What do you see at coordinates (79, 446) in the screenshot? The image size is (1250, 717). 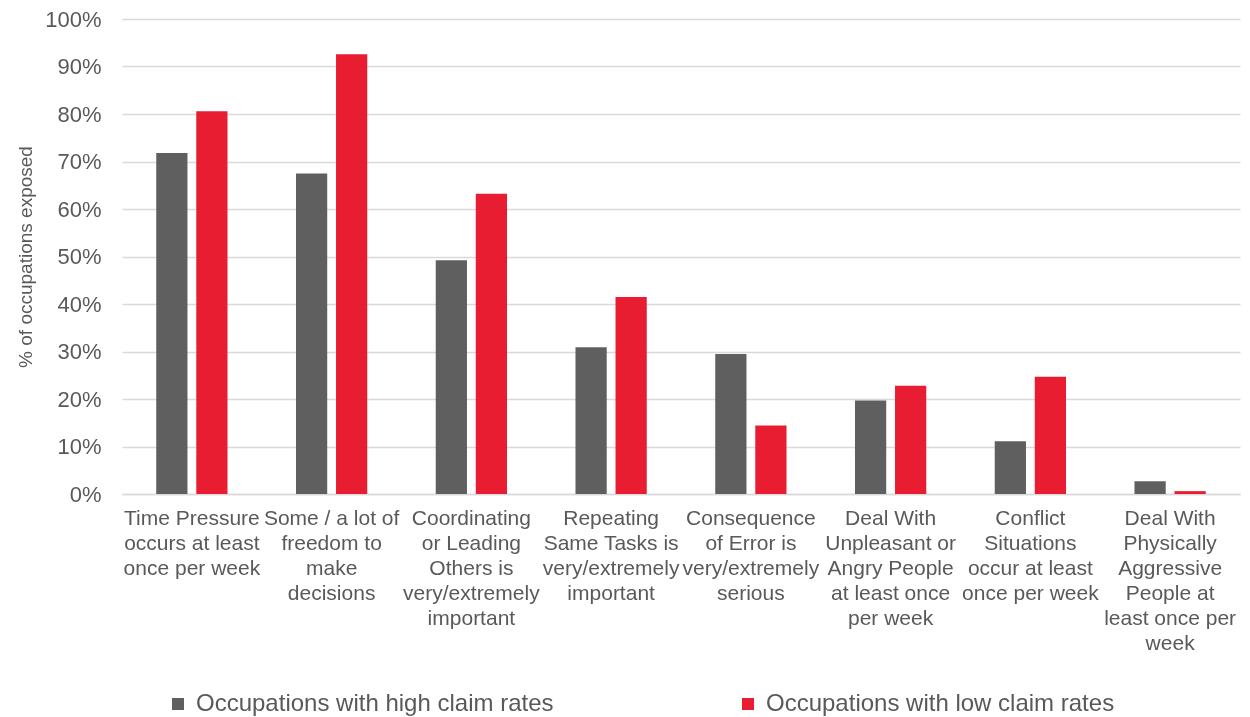 I see `y-tick-label: 10%` at bounding box center [79, 446].